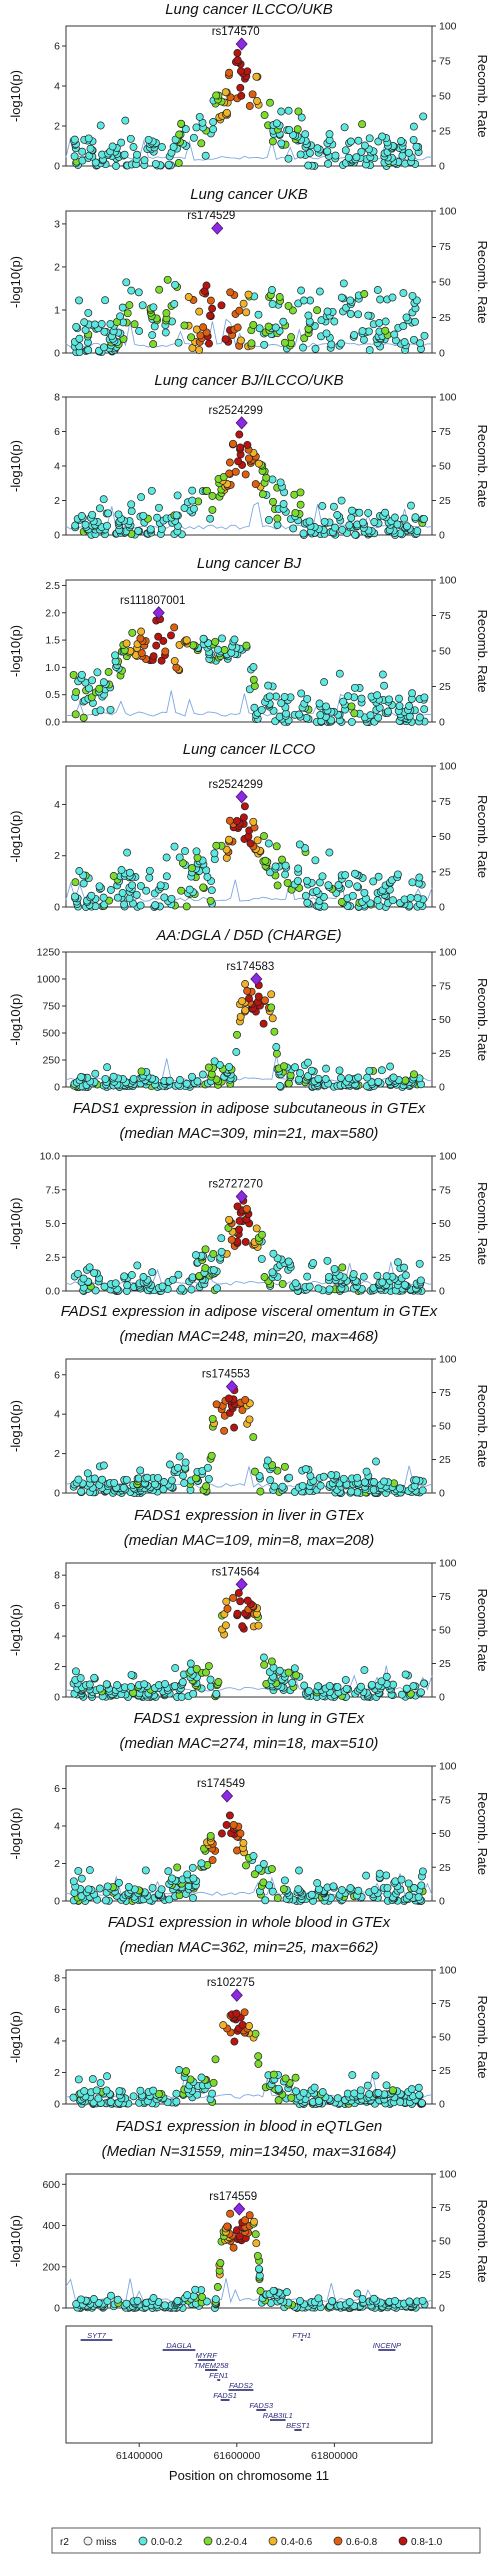 This screenshot has width=500, height=2571. Describe the element at coordinates (248, 380) in the screenshot. I see `panel-title: Lung cancer BJ/ILCCO/UKB` at that location.